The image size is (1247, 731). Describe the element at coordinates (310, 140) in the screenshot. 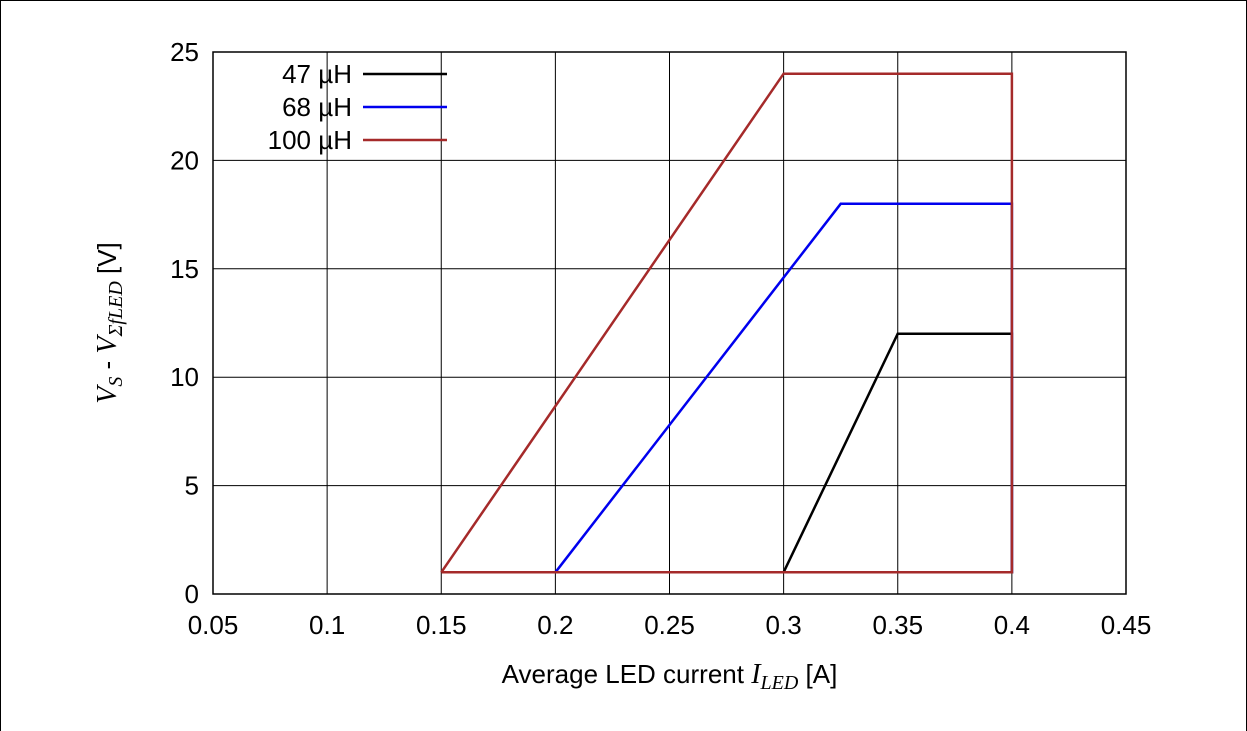

I see `legend-label: 100 µH` at that location.